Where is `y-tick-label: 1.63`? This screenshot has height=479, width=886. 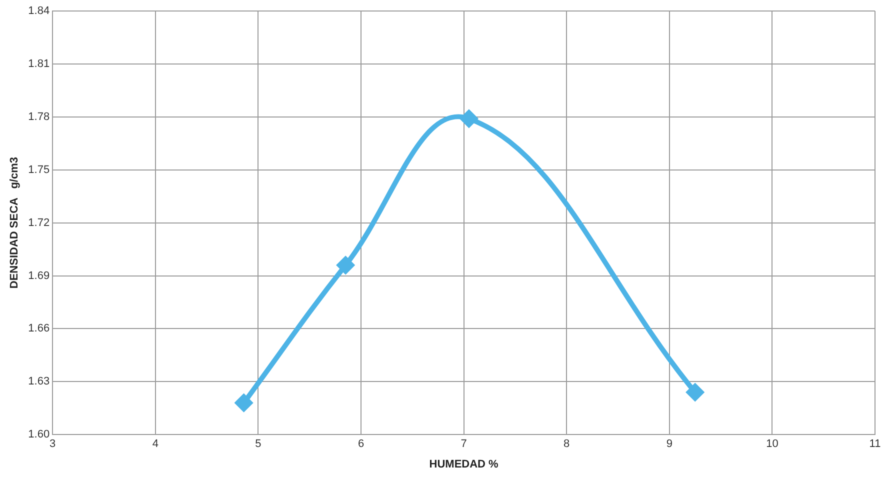
y-tick-label: 1.63 is located at coordinates (39, 382).